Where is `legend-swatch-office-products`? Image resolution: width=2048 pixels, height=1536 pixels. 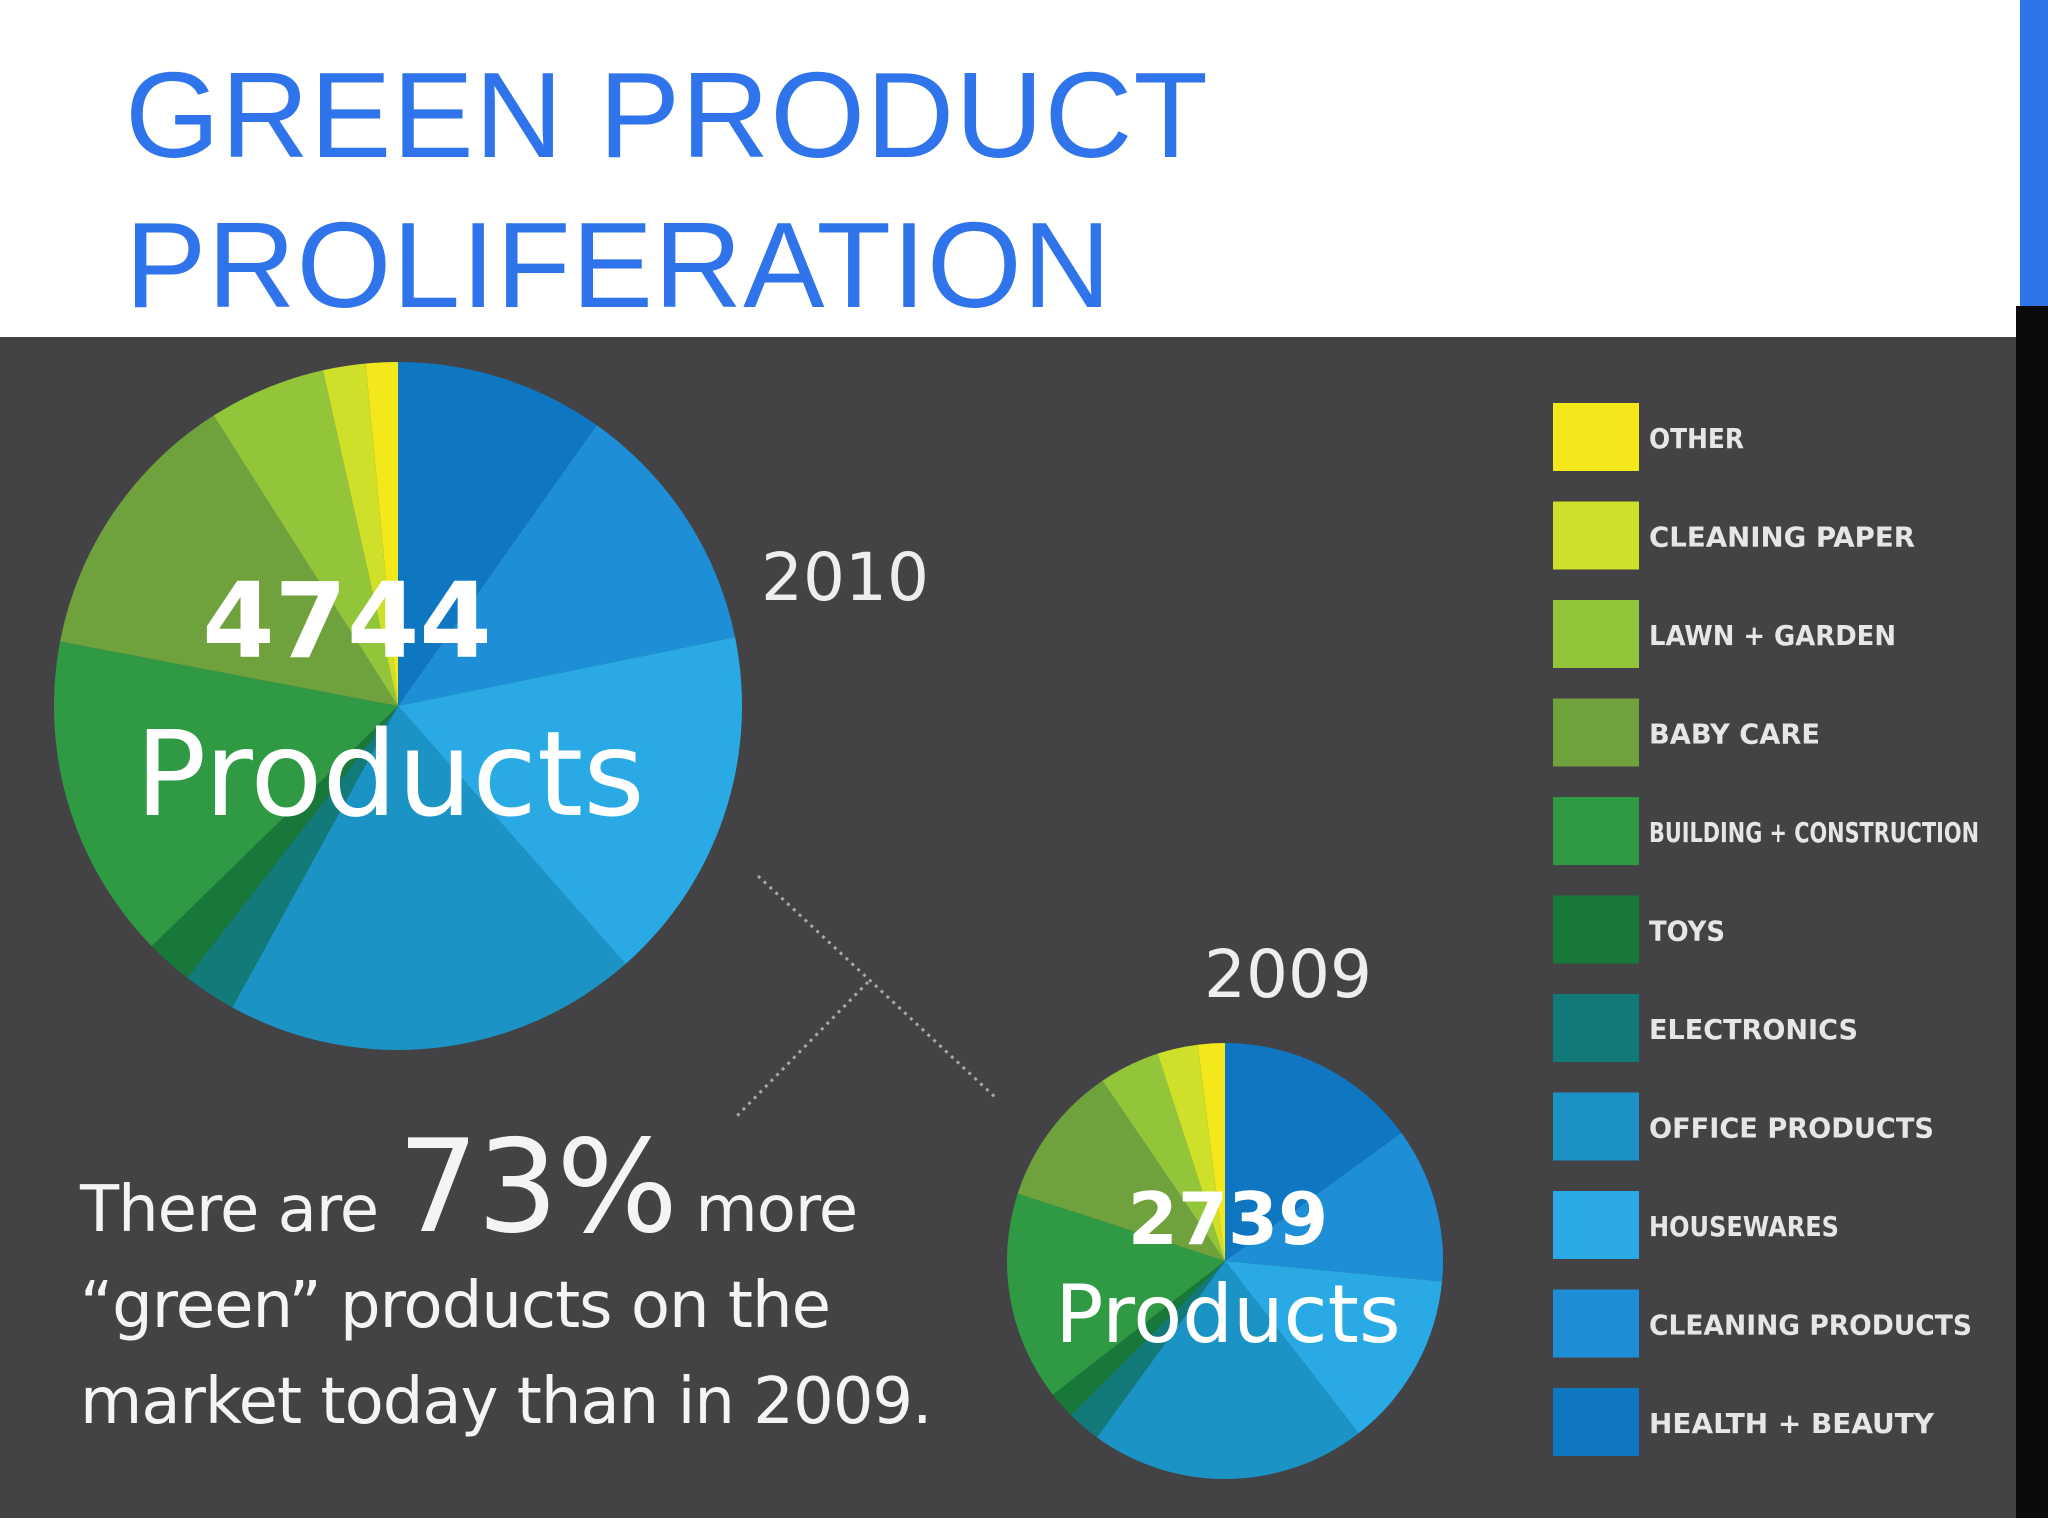 legend-swatch-office-products is located at coordinates (1596, 1126).